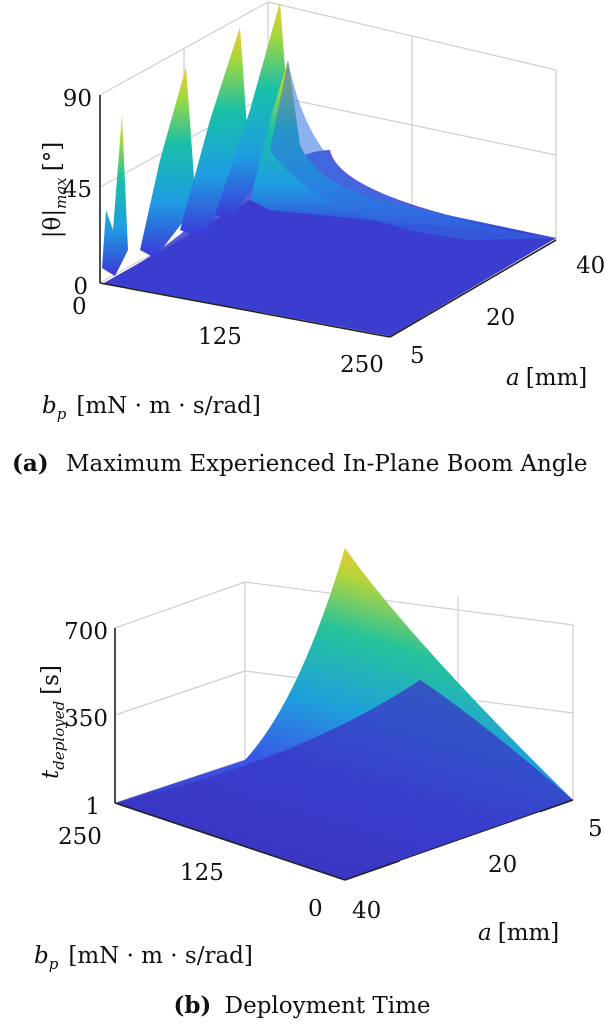 The width and height of the screenshot is (604, 1024). Describe the element at coordinates (327, 1006) in the screenshot. I see `caption-b-text: Deployment Time` at that location.